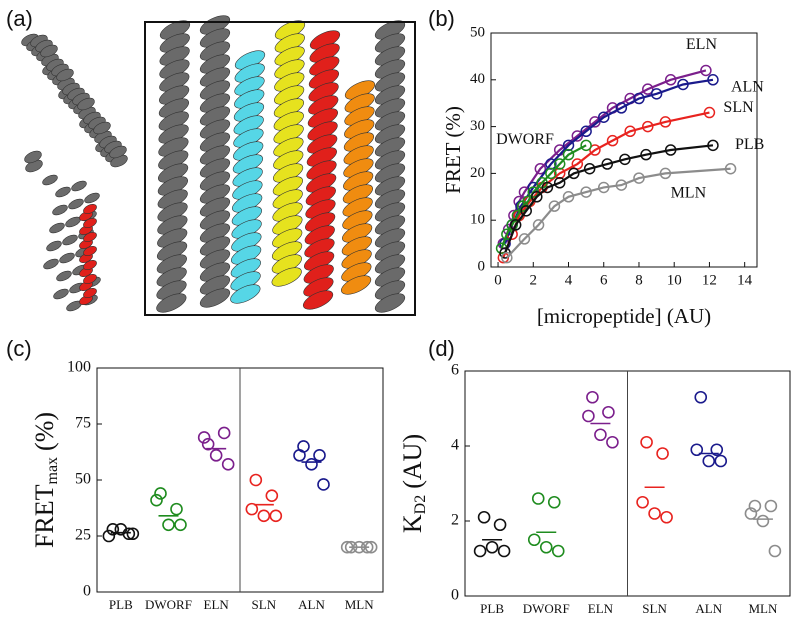 The image size is (800, 619). I want to click on y-tick-label: 20, so click(477, 173).